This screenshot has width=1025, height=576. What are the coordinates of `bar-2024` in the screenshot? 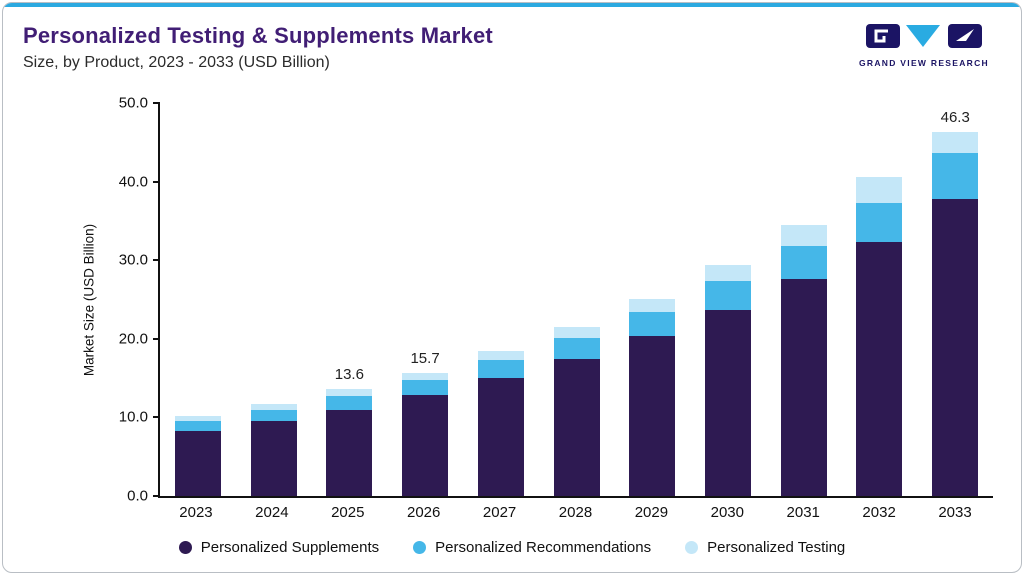 It's located at (274, 299).